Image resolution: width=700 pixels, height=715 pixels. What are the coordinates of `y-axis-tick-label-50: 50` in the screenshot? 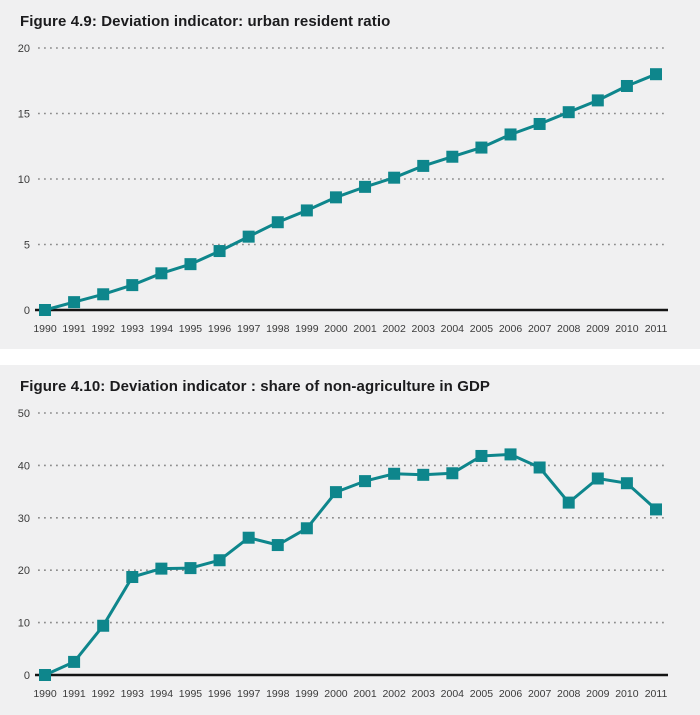 It's located at (24, 414).